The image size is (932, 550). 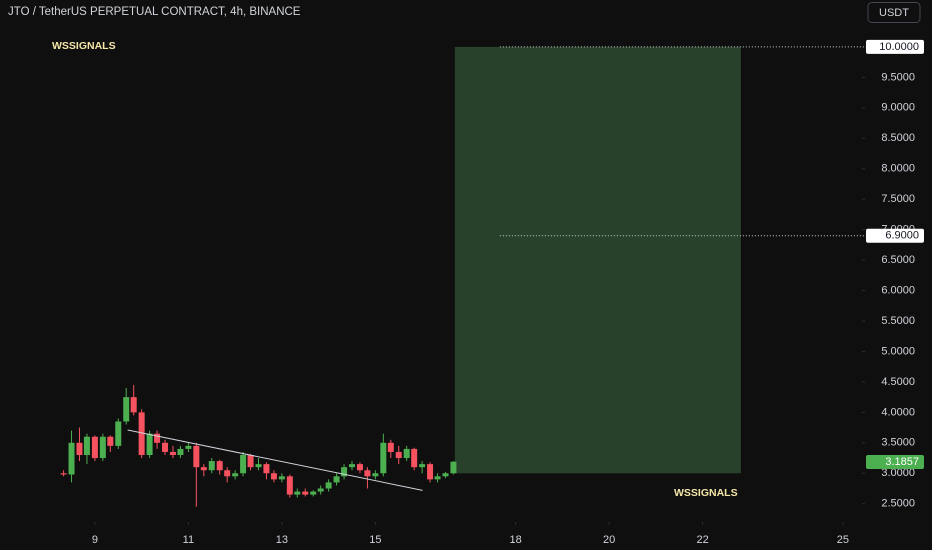 I want to click on currency-button, so click(x=894, y=12).